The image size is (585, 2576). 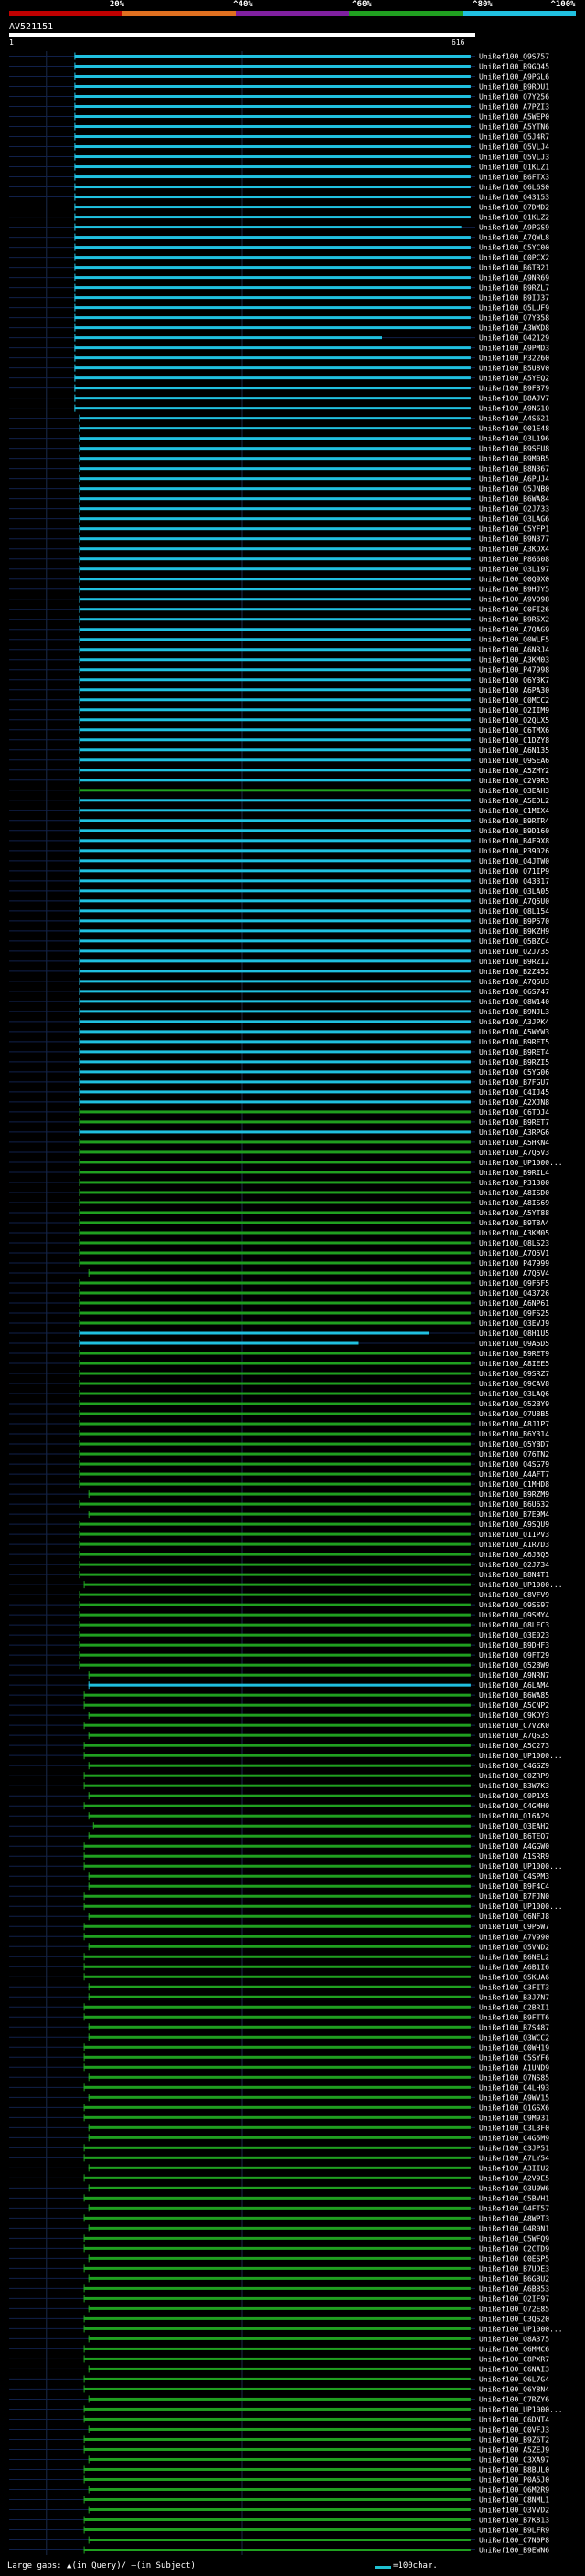 I want to click on hit-label: UniRef100_P32260, so click(x=514, y=359).